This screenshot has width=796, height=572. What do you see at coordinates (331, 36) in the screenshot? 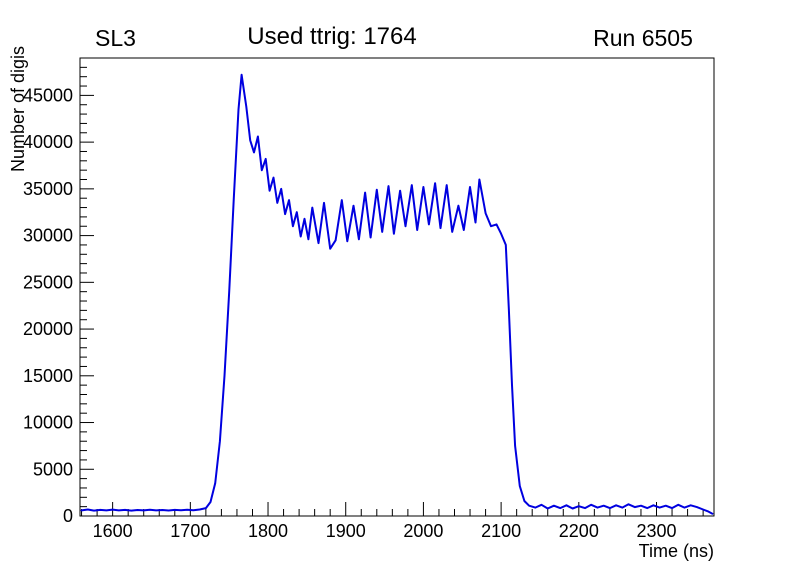
I see `chart-title: Used ttrig: 1764` at bounding box center [331, 36].